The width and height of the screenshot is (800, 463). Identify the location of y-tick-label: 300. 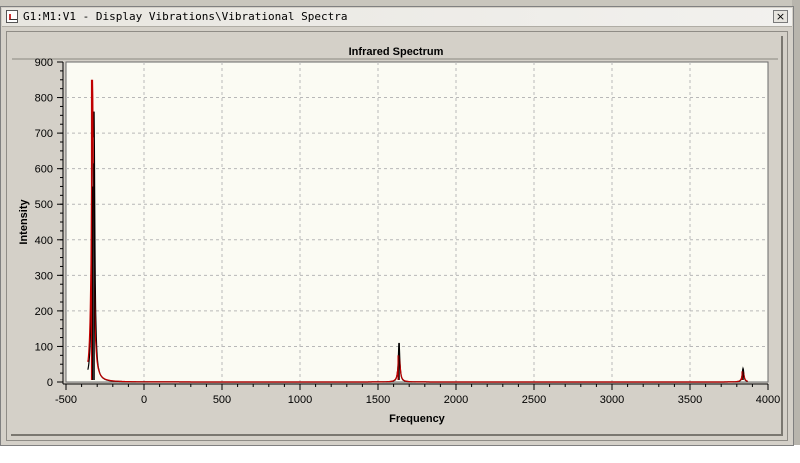
(44, 276).